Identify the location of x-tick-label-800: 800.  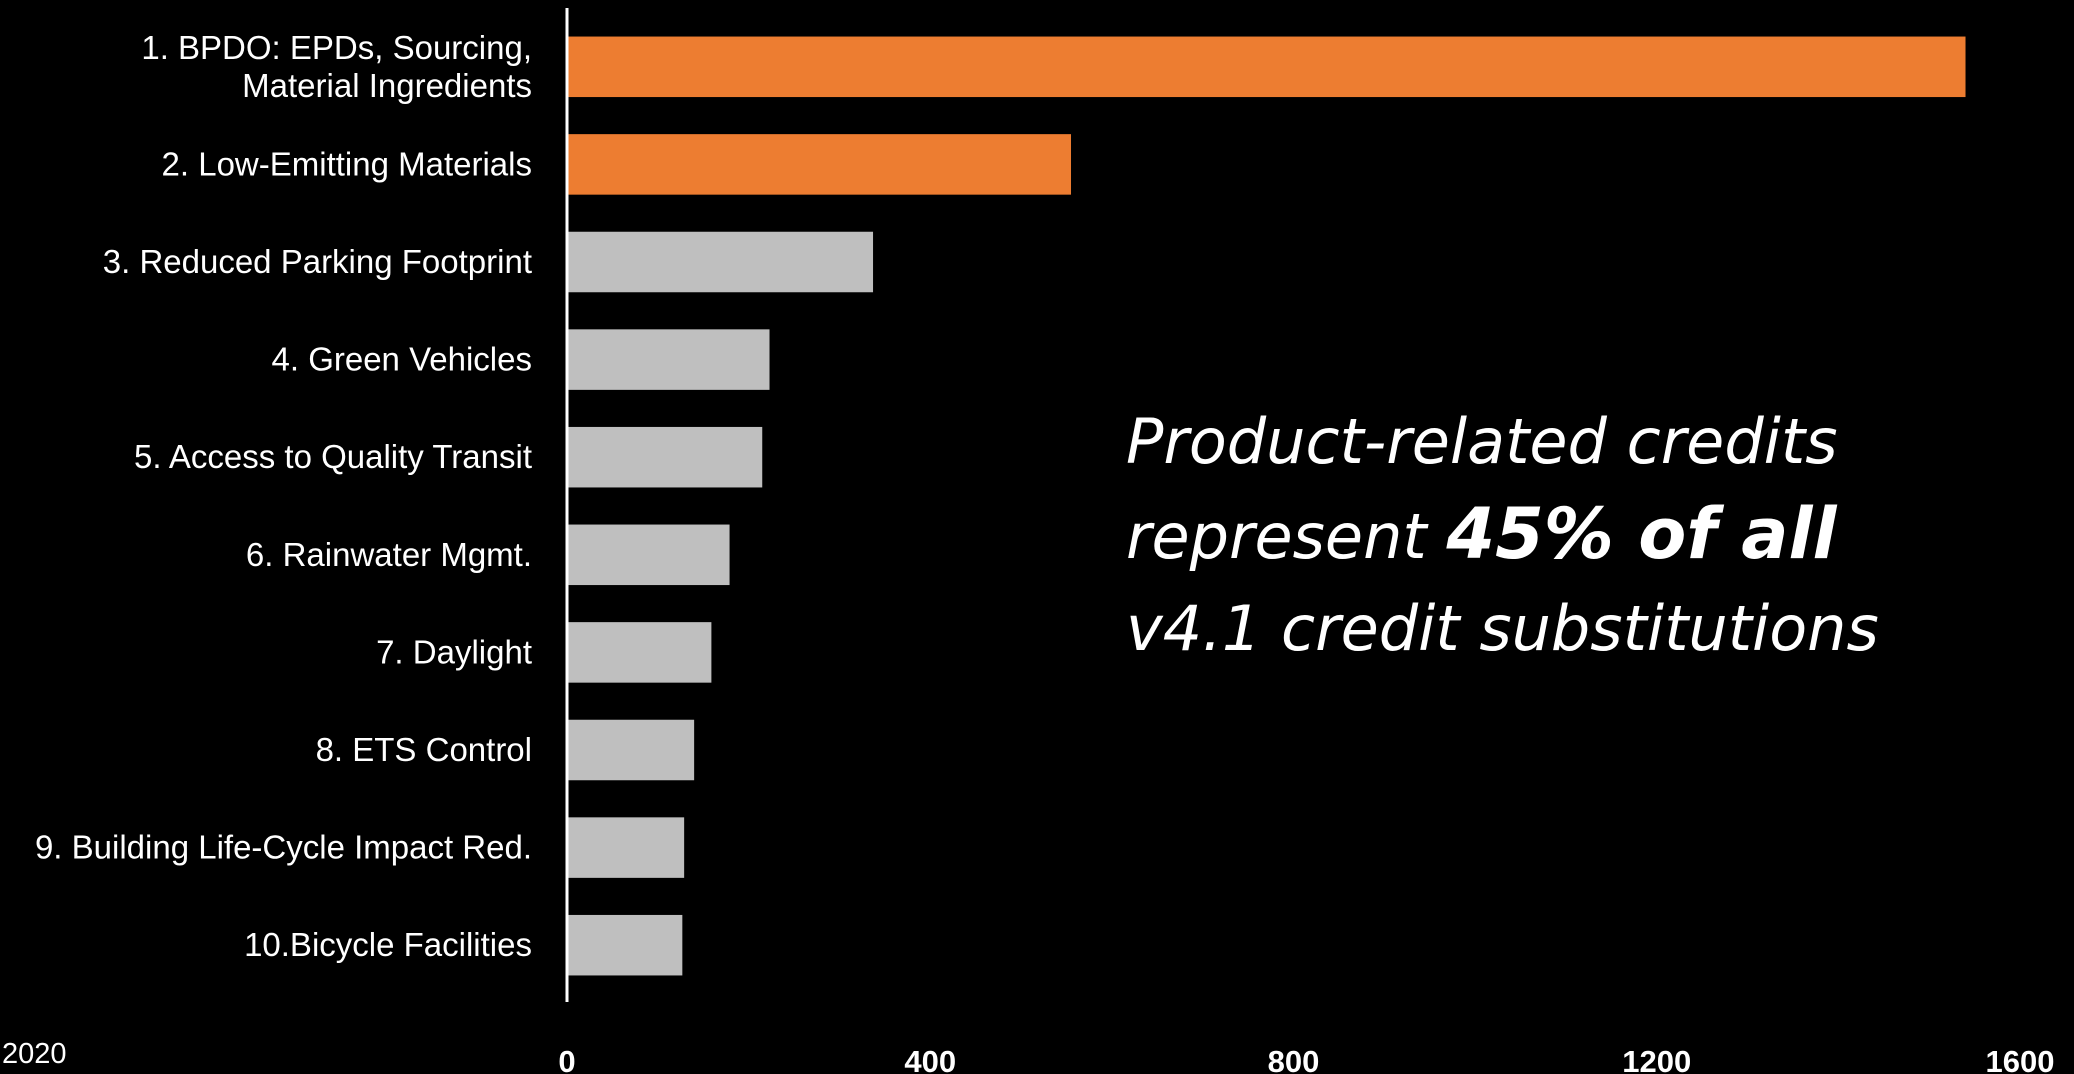
(1294, 1059).